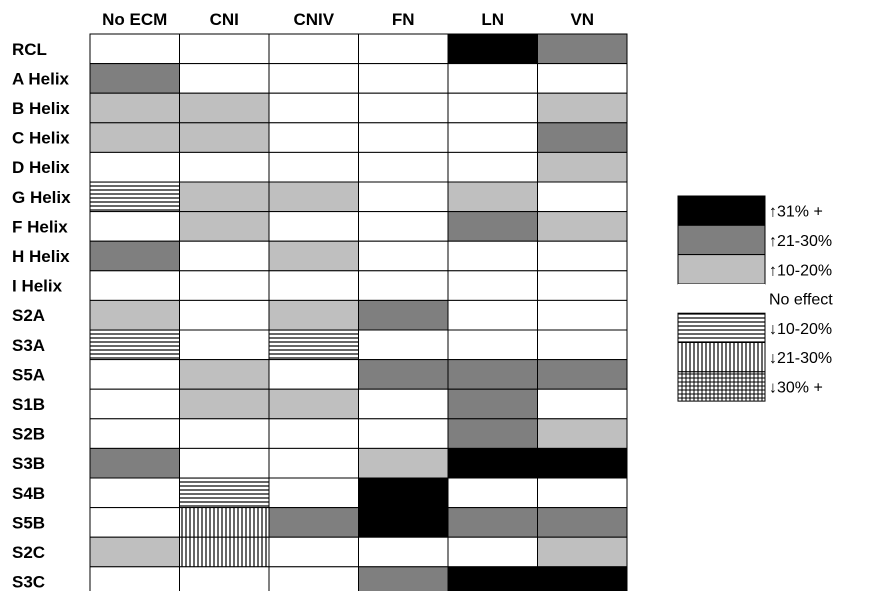 The height and width of the screenshot is (591, 875). Describe the element at coordinates (800, 241) in the screenshot. I see `legend-label: ↑21-30%` at that location.